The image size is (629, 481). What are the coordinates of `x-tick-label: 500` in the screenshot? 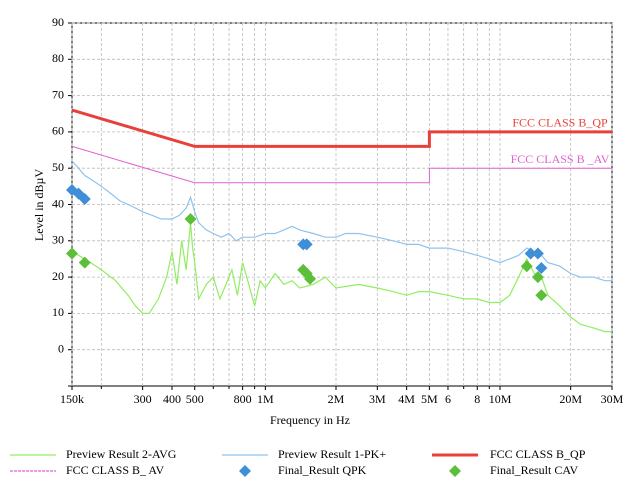 It's located at (195, 399).